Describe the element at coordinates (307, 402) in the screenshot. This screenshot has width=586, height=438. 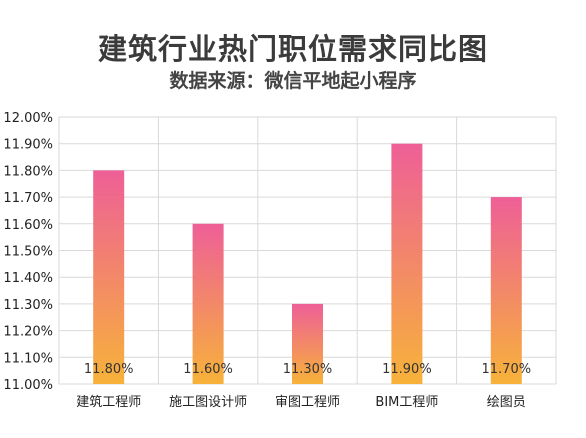
I see `x-tick-label: 审图工程师` at that location.